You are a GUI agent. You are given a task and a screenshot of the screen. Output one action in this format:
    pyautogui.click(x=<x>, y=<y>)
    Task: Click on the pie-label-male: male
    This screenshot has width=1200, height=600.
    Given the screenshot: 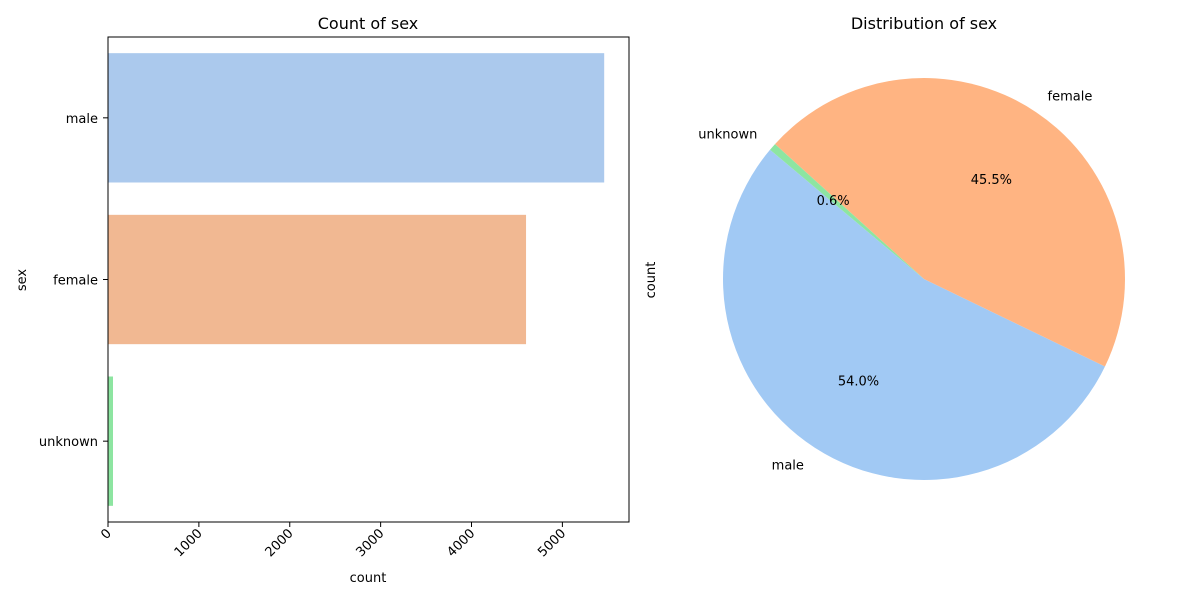 What is the action you would take?
    pyautogui.click(x=788, y=466)
    